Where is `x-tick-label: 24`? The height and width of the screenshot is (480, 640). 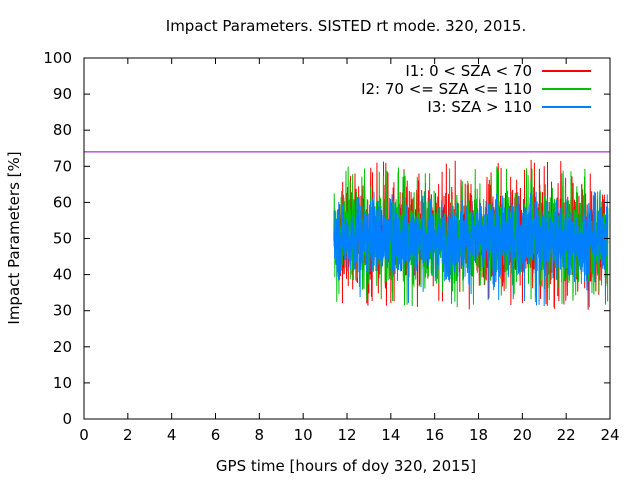
x-tick-label: 24 is located at coordinates (609, 435).